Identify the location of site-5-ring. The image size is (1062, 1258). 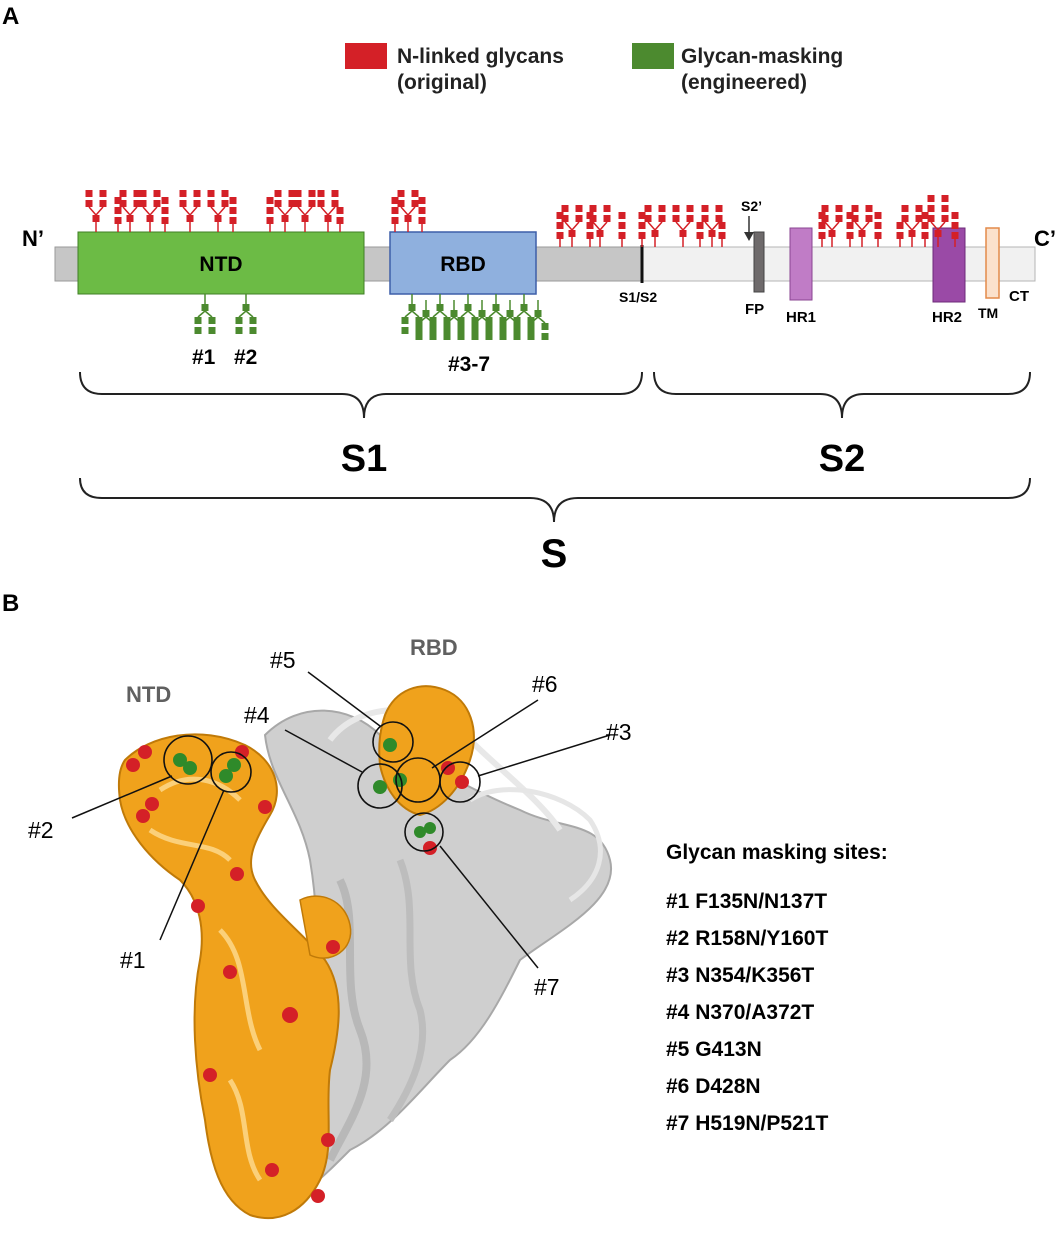
(393, 742).